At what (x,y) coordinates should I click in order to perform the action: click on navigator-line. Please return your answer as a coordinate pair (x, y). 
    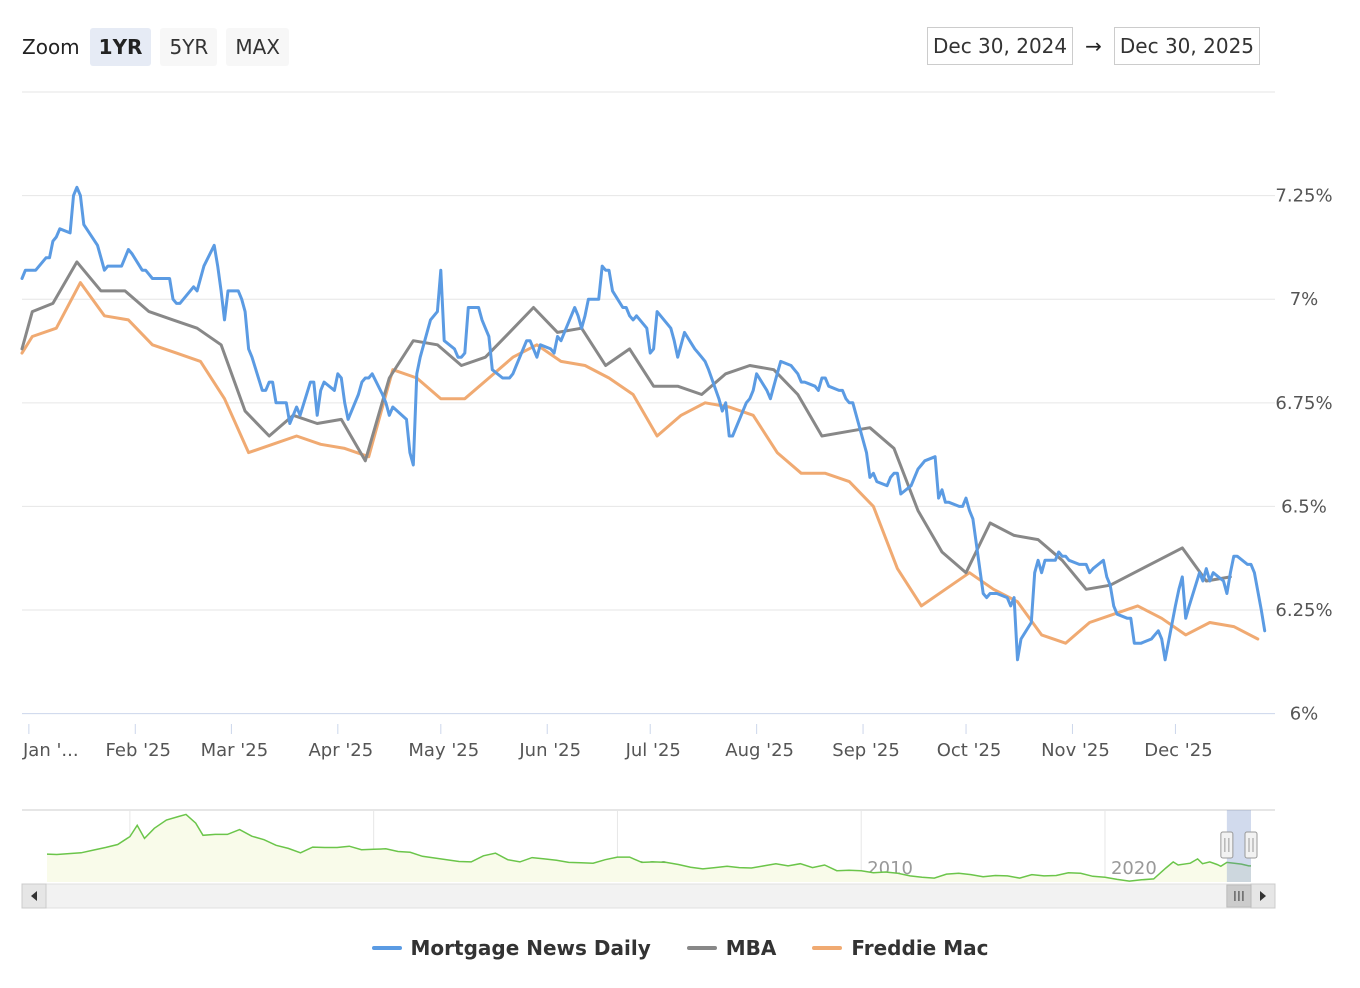
    Looking at the image, I should click on (648, 847).